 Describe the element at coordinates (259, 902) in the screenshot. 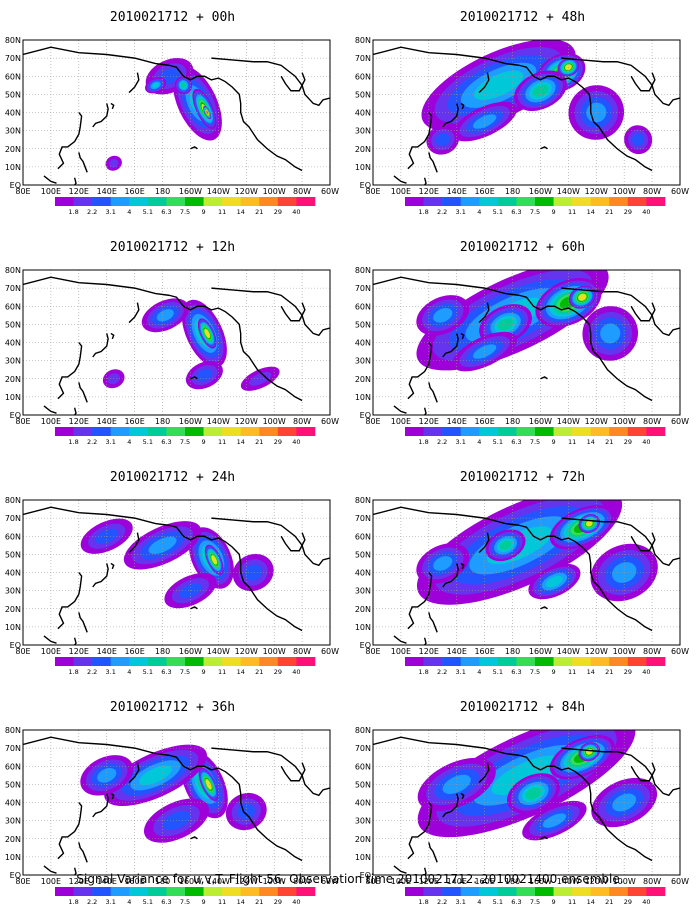

I see `colorbar-label: 21` at that location.